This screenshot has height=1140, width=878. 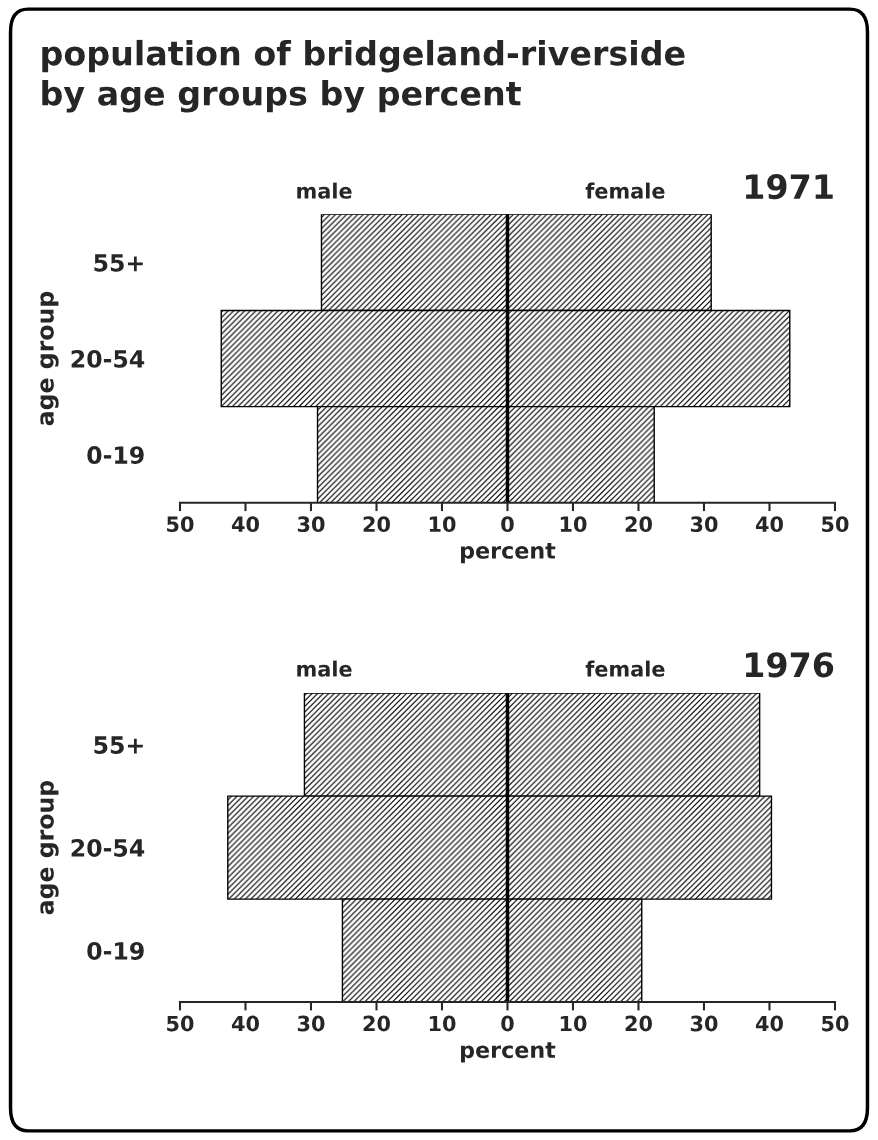 What do you see at coordinates (789, 665) in the screenshot?
I see `text: 1976` at bounding box center [789, 665].